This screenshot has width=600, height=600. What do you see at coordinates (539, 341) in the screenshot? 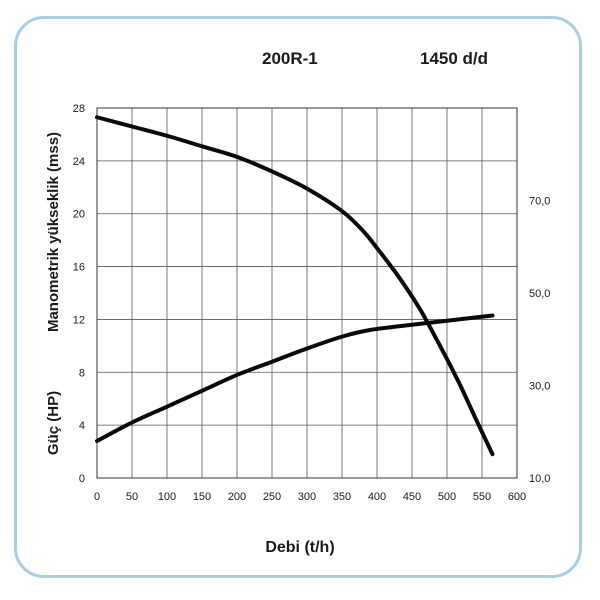
I see `y2-tick-labels: 10,0 30,0 50,0 70,0` at bounding box center [539, 341].